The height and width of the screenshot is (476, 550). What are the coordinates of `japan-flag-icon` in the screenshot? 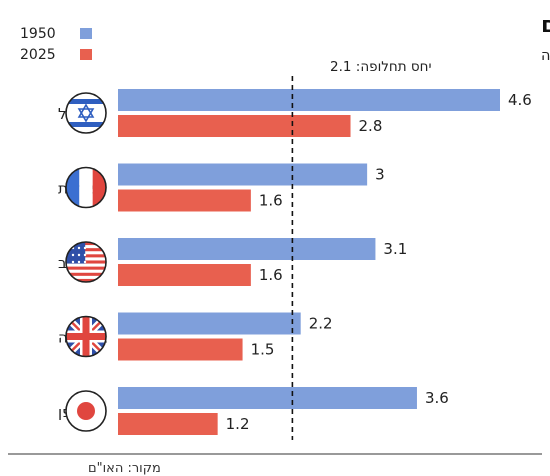 It's located at (86, 411).